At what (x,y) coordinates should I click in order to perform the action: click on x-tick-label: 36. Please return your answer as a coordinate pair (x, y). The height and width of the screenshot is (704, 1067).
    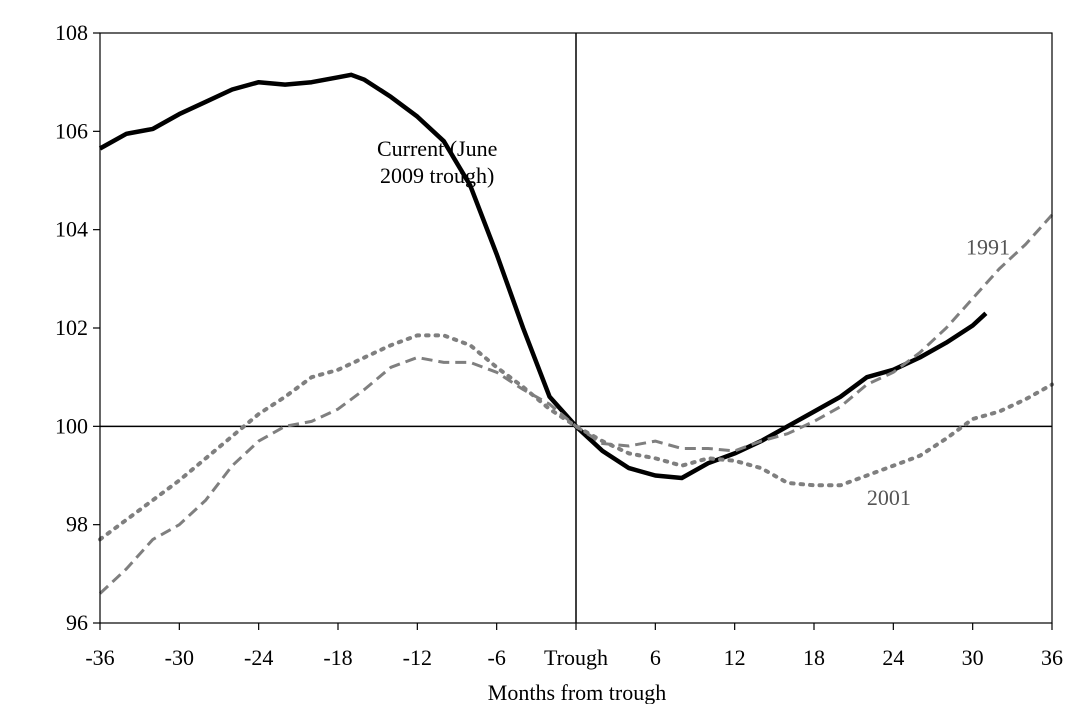
    Looking at the image, I should click on (1052, 657).